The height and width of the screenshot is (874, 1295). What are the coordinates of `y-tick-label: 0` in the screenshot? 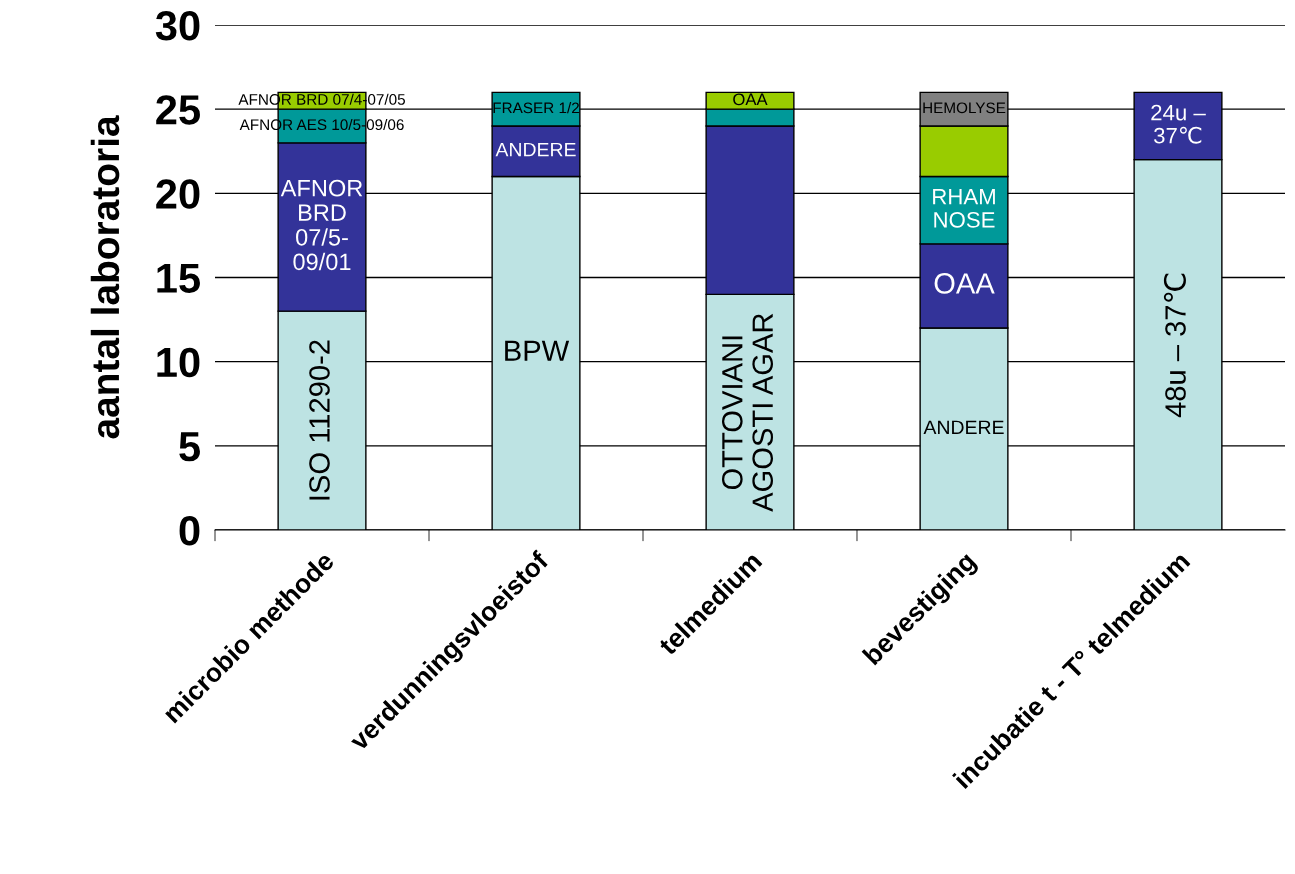 It's located at (189, 531).